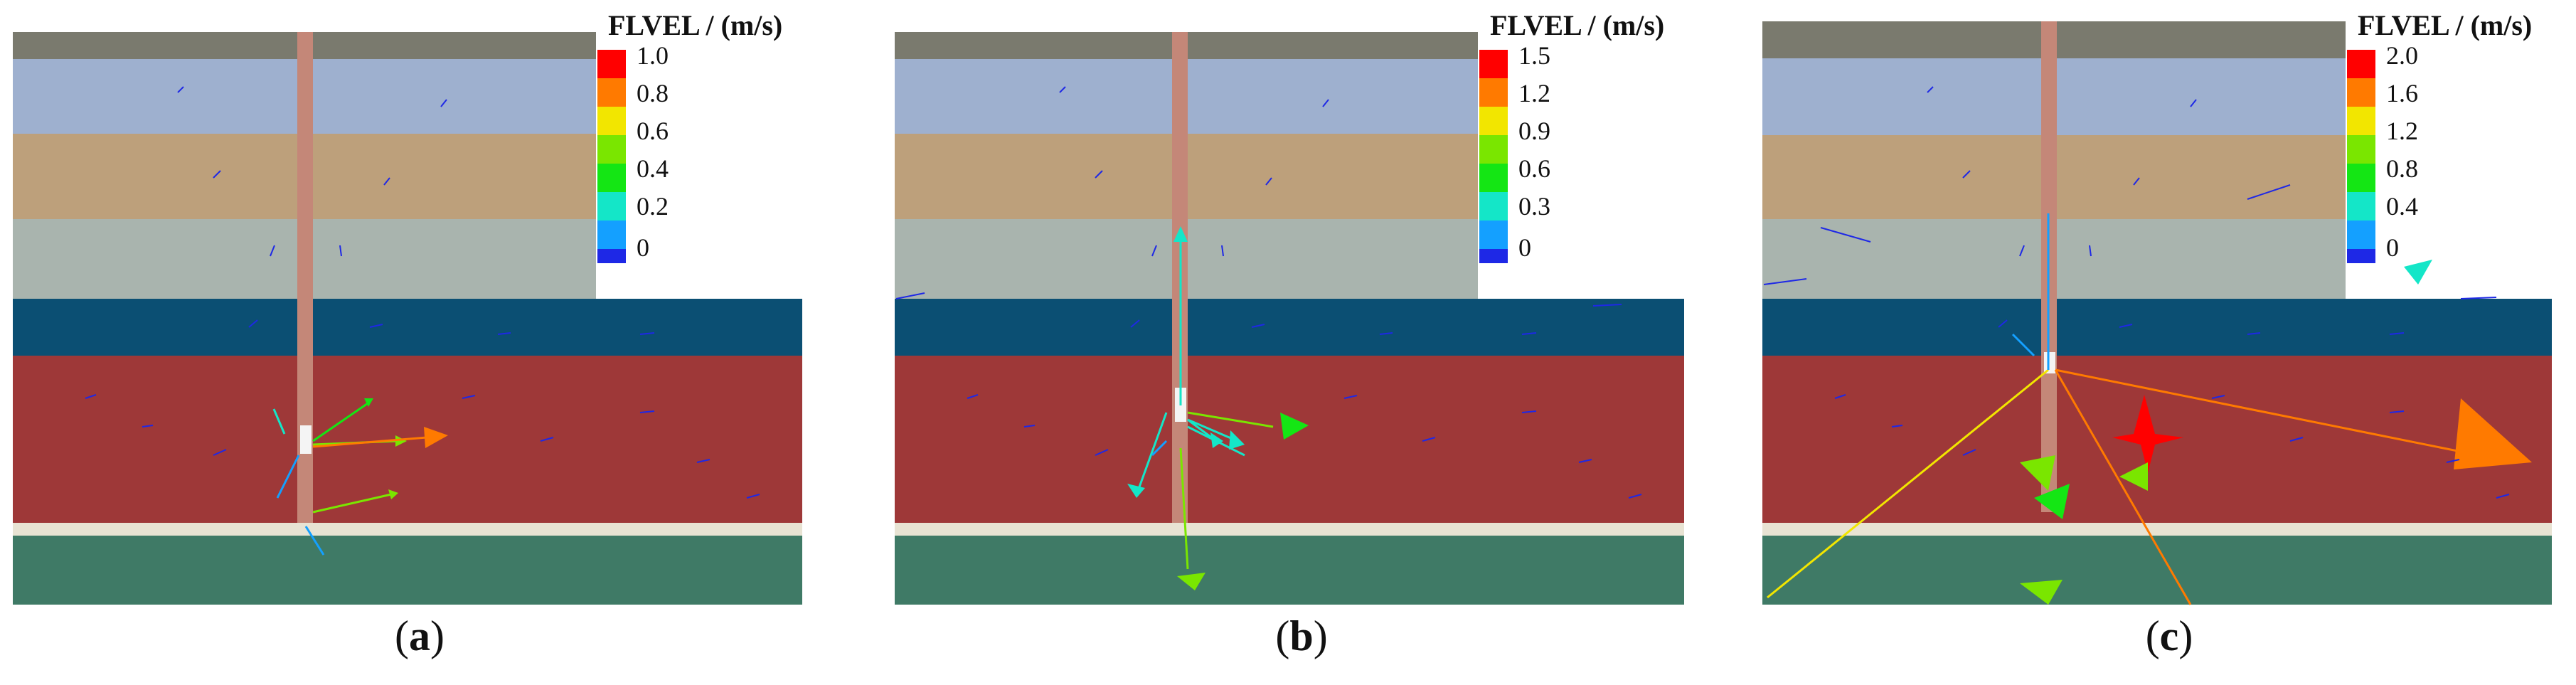 The width and height of the screenshot is (2576, 685). What do you see at coordinates (1534, 131) in the screenshot?
I see `legend-tick: 0.9` at bounding box center [1534, 131].